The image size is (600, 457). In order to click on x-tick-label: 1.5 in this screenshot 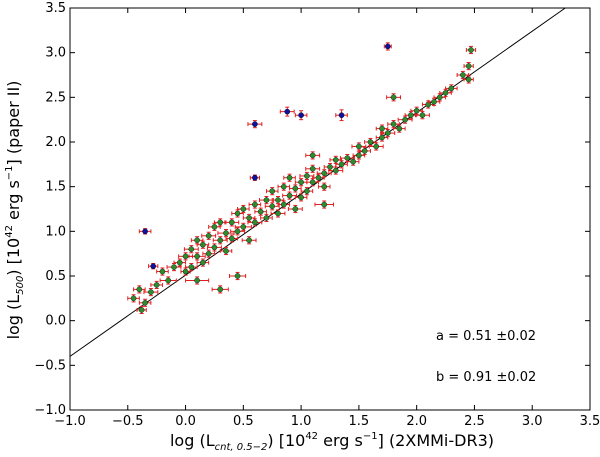, I will do `click(359, 421)`.